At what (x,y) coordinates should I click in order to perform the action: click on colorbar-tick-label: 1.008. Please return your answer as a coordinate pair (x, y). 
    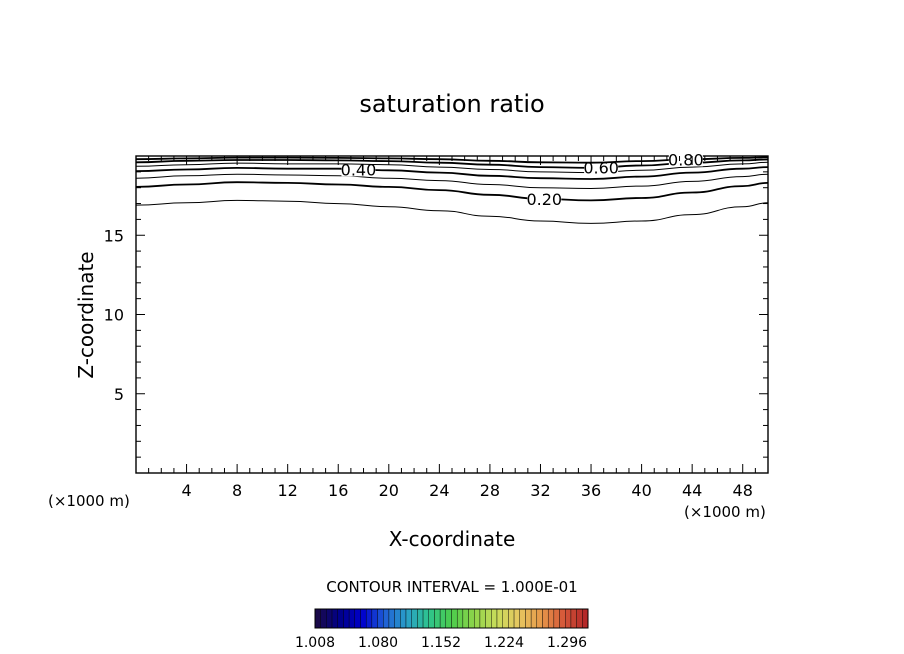
    Looking at the image, I should click on (315, 643).